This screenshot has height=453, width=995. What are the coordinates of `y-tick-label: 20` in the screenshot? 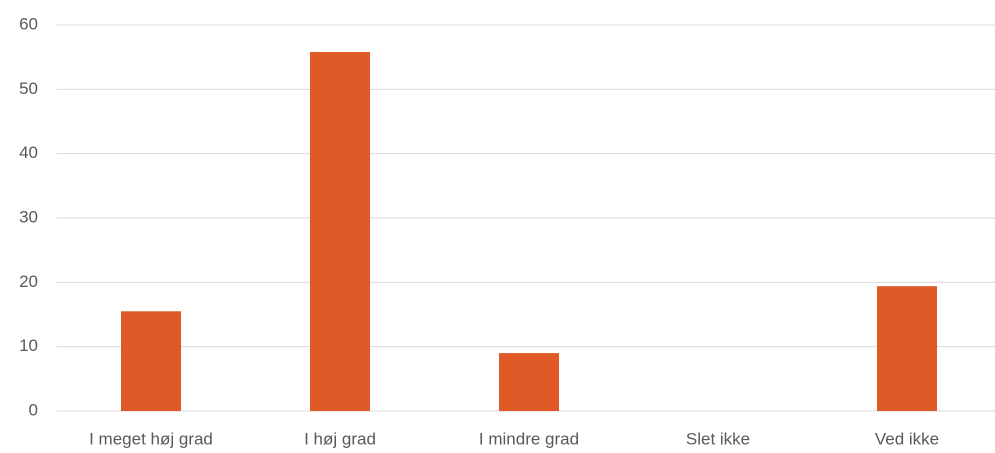 It's located at (28, 281).